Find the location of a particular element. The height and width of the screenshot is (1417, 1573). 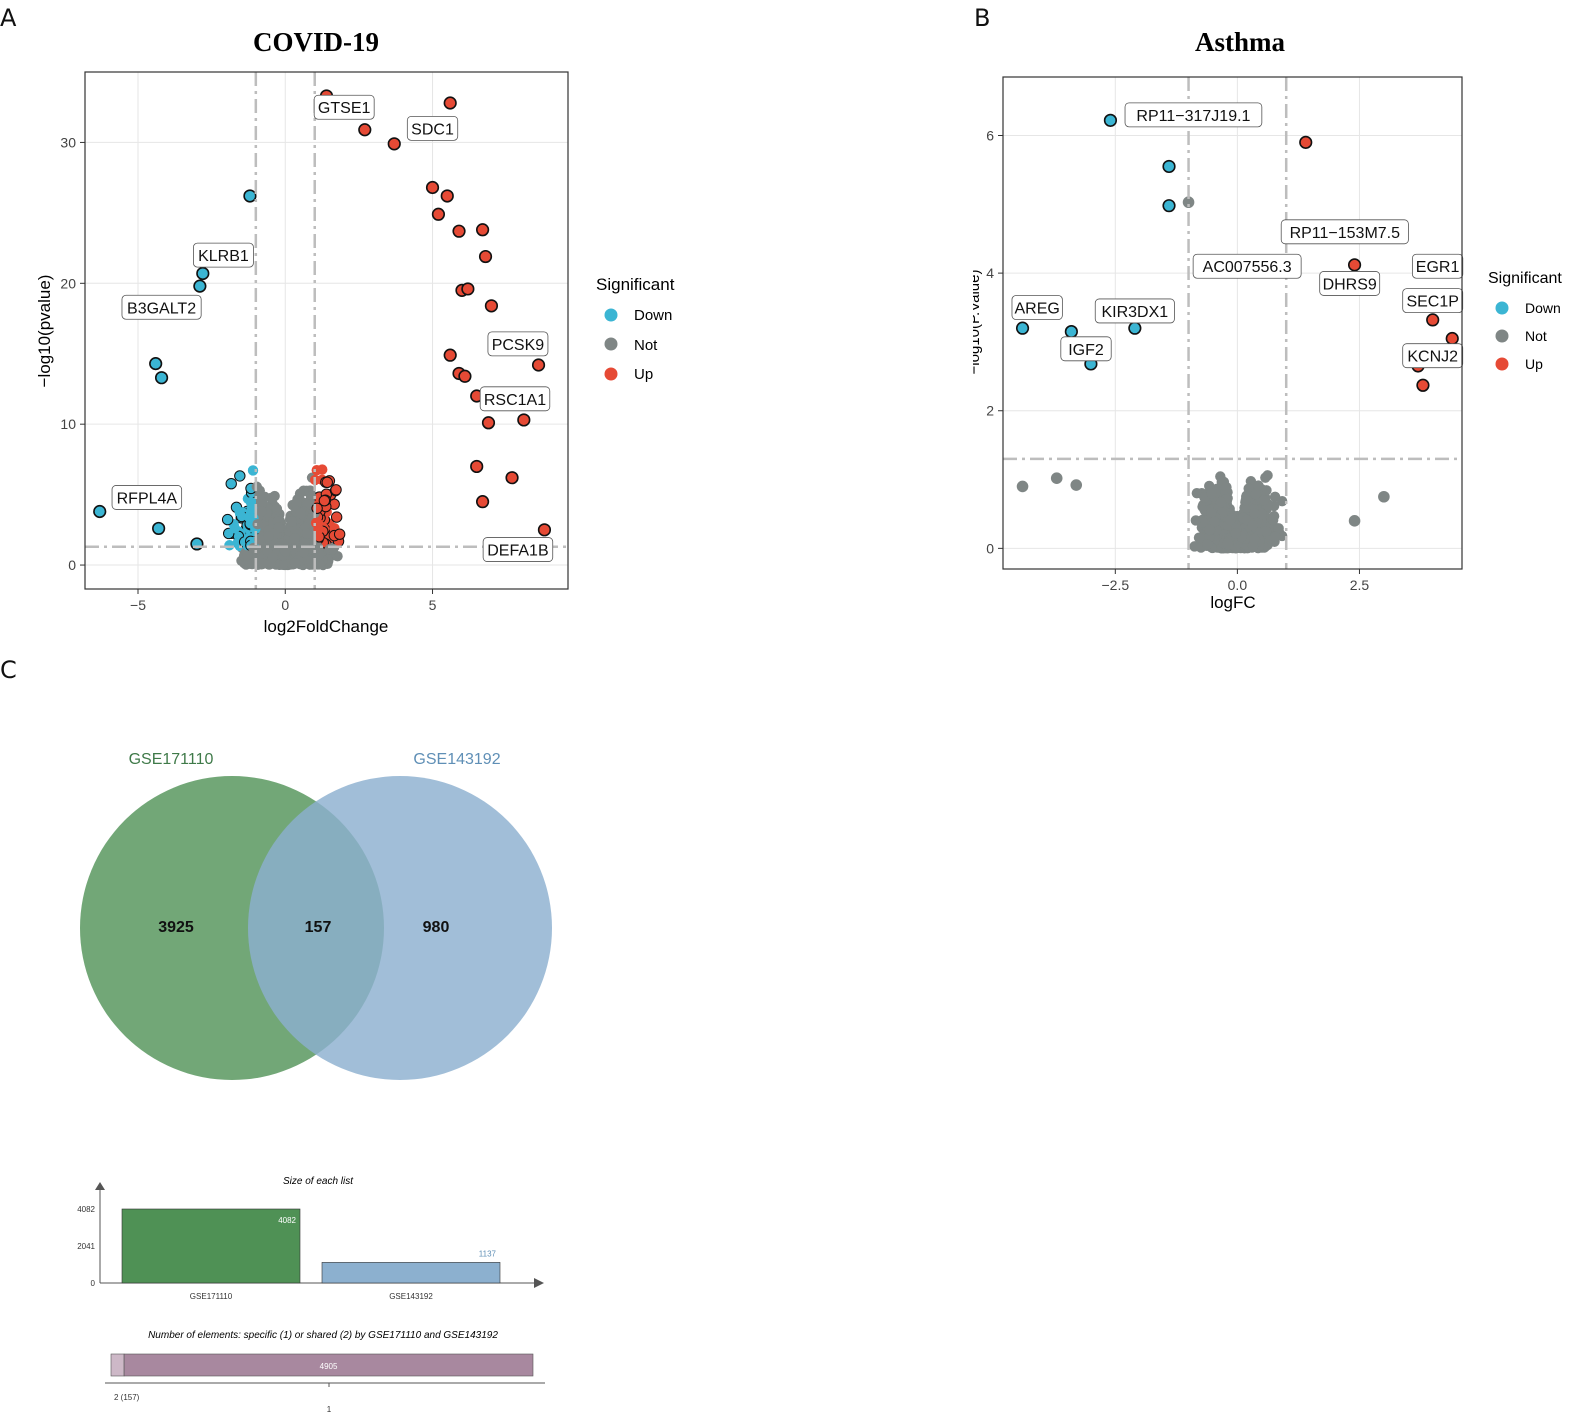

venn-set-label-left: GSE171110 is located at coordinates (171, 759).